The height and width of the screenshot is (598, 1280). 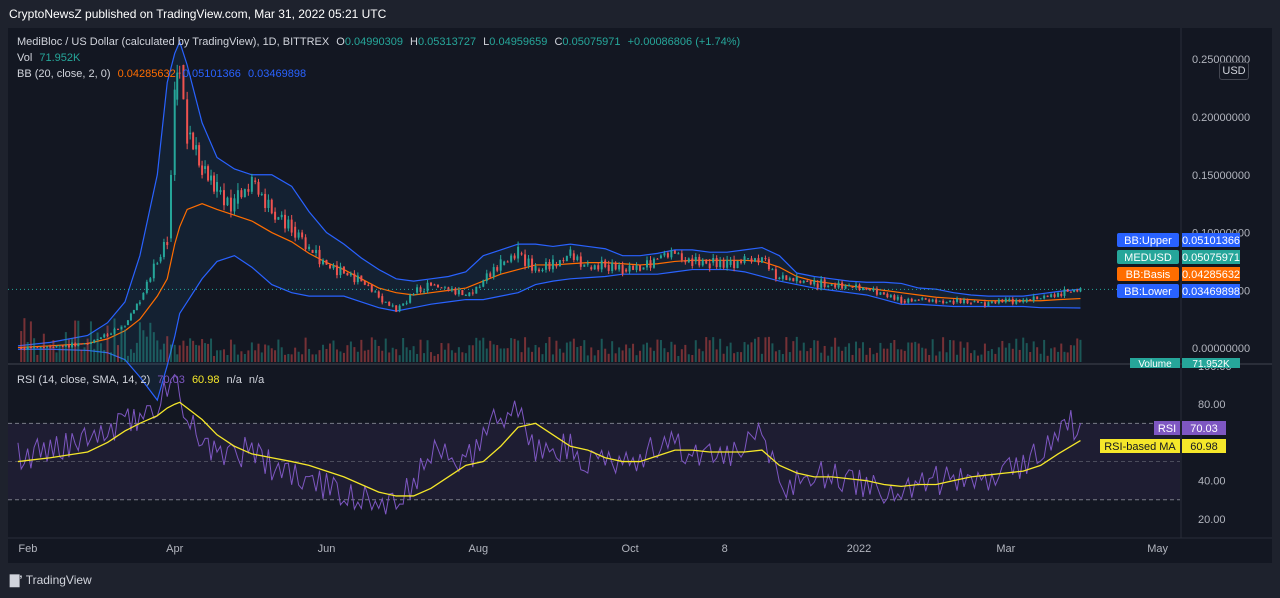 What do you see at coordinates (16, 580) in the screenshot?
I see `tradingview-logo-icon: ▇’` at bounding box center [16, 580].